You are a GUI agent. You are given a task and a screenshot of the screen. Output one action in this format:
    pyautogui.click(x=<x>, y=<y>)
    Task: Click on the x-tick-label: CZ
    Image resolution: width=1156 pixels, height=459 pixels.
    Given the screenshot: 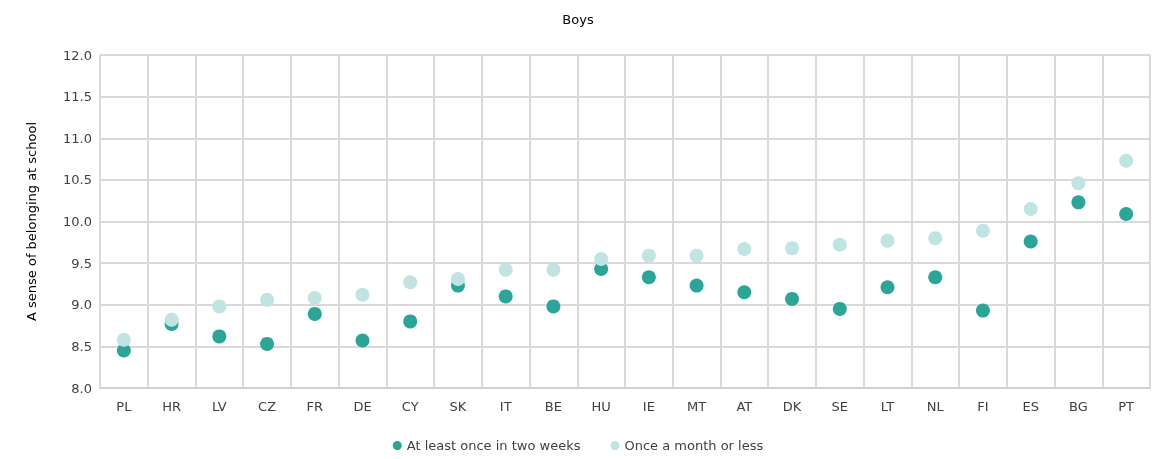 What is the action you would take?
    pyautogui.click(x=267, y=406)
    